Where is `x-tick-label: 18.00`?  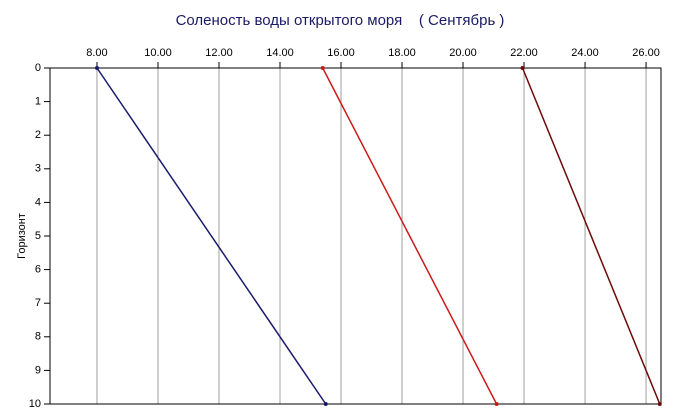 x-tick-label: 18.00 is located at coordinates (402, 53).